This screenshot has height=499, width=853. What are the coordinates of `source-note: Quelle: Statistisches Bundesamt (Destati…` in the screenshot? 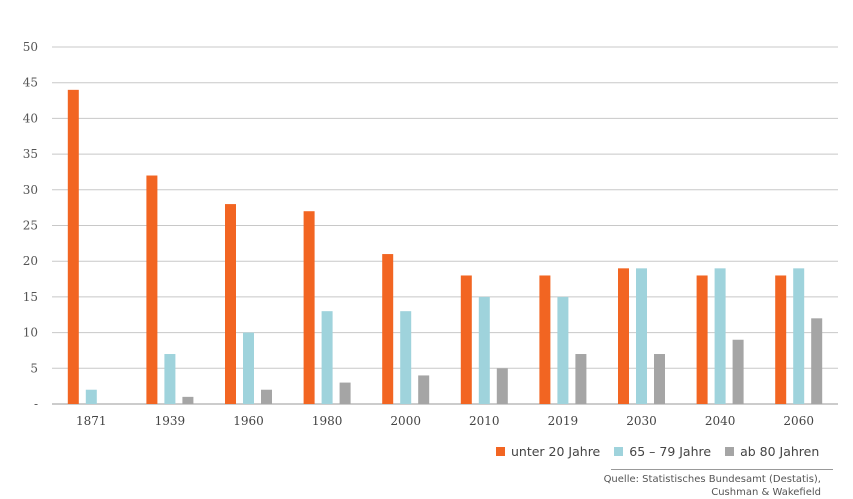 It's located at (696, 486).